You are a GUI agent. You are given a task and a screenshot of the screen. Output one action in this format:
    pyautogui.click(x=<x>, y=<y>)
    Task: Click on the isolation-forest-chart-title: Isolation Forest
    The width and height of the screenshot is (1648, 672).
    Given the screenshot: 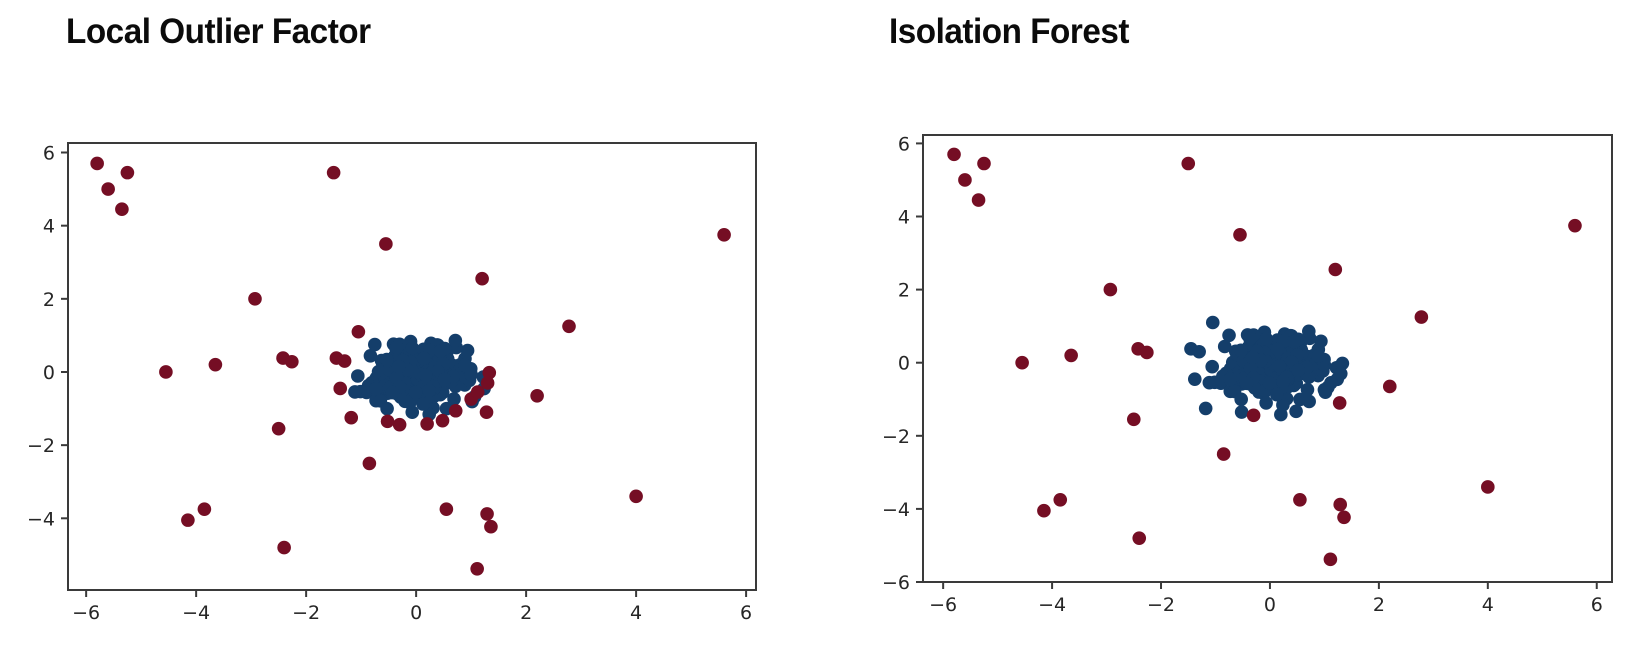 What is the action you would take?
    pyautogui.click(x=1009, y=31)
    